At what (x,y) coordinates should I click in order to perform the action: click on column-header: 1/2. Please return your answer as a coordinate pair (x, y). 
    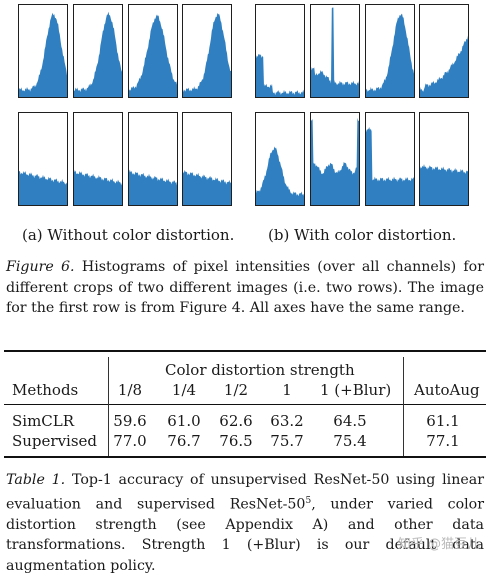
    Looking at the image, I should click on (236, 390).